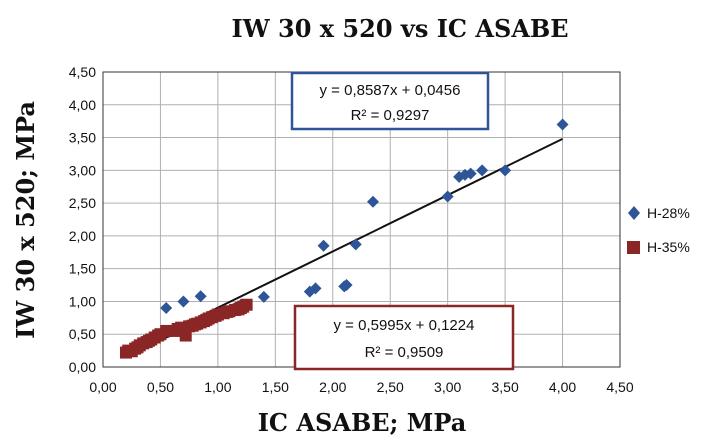 This screenshot has height=437, width=702. I want to click on legend-marker-h35, so click(633, 247).